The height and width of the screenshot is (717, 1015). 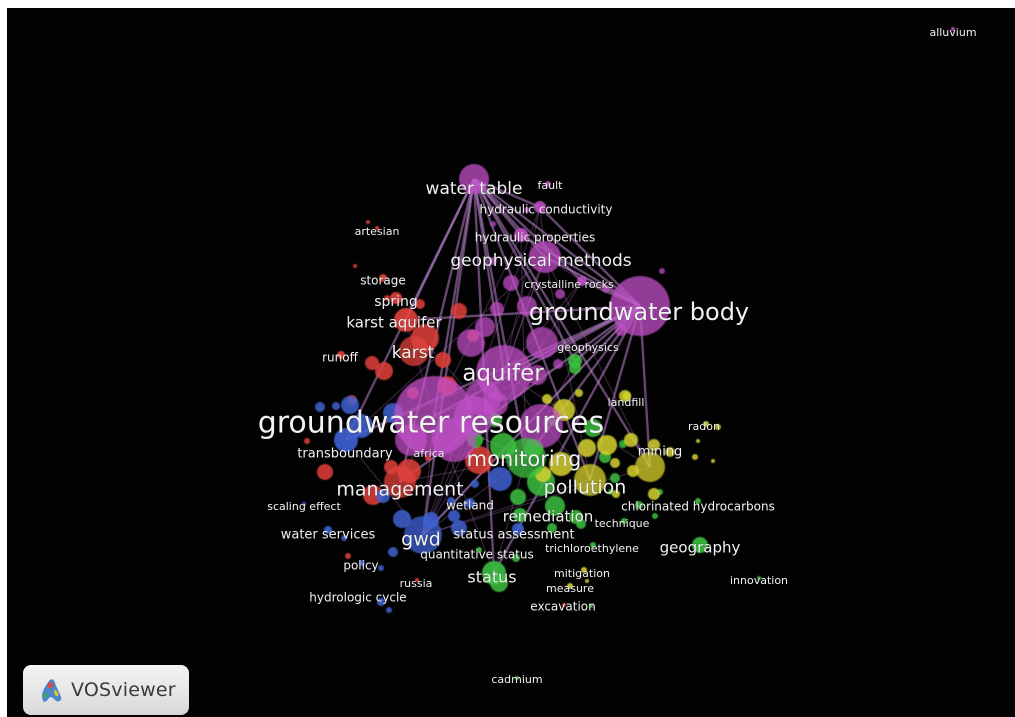 I want to click on keyword-label: storage, so click(x=383, y=280).